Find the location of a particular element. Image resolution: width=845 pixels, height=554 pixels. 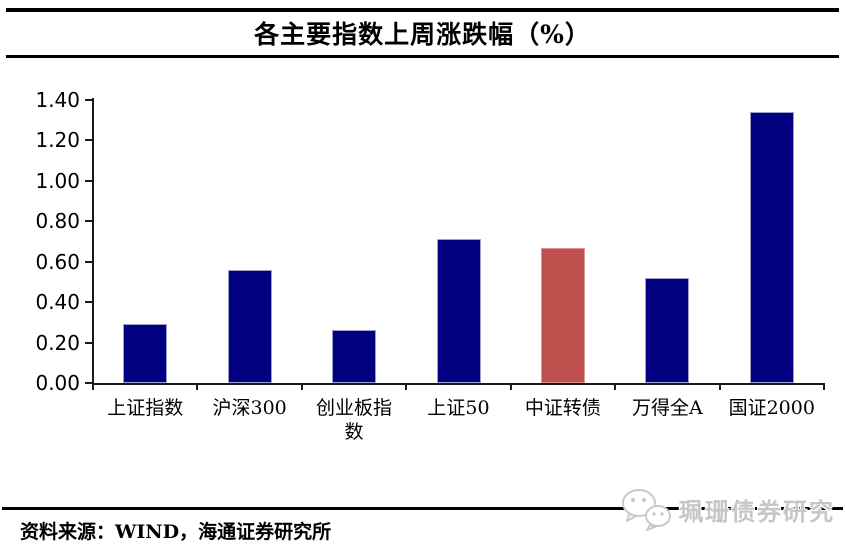

y-axis-label: 0.20 is located at coordinates (57, 342).